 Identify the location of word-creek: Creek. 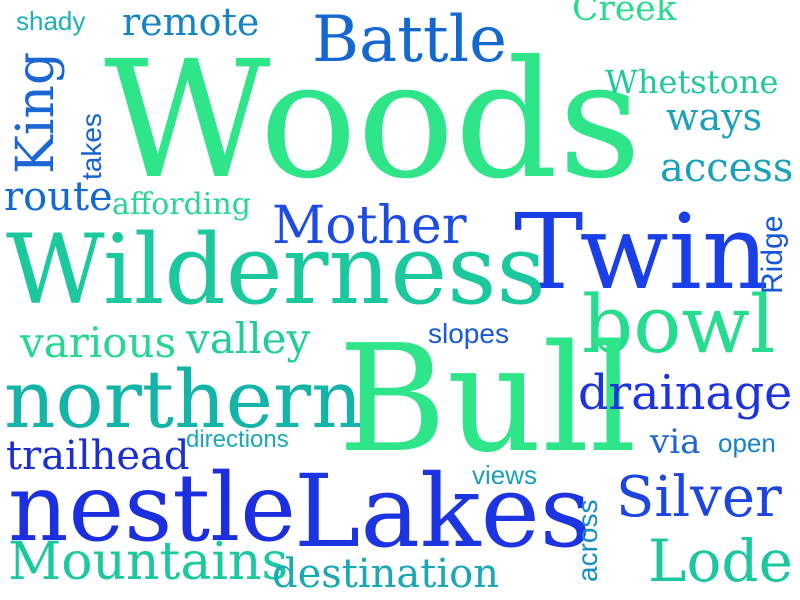
(624, 14).